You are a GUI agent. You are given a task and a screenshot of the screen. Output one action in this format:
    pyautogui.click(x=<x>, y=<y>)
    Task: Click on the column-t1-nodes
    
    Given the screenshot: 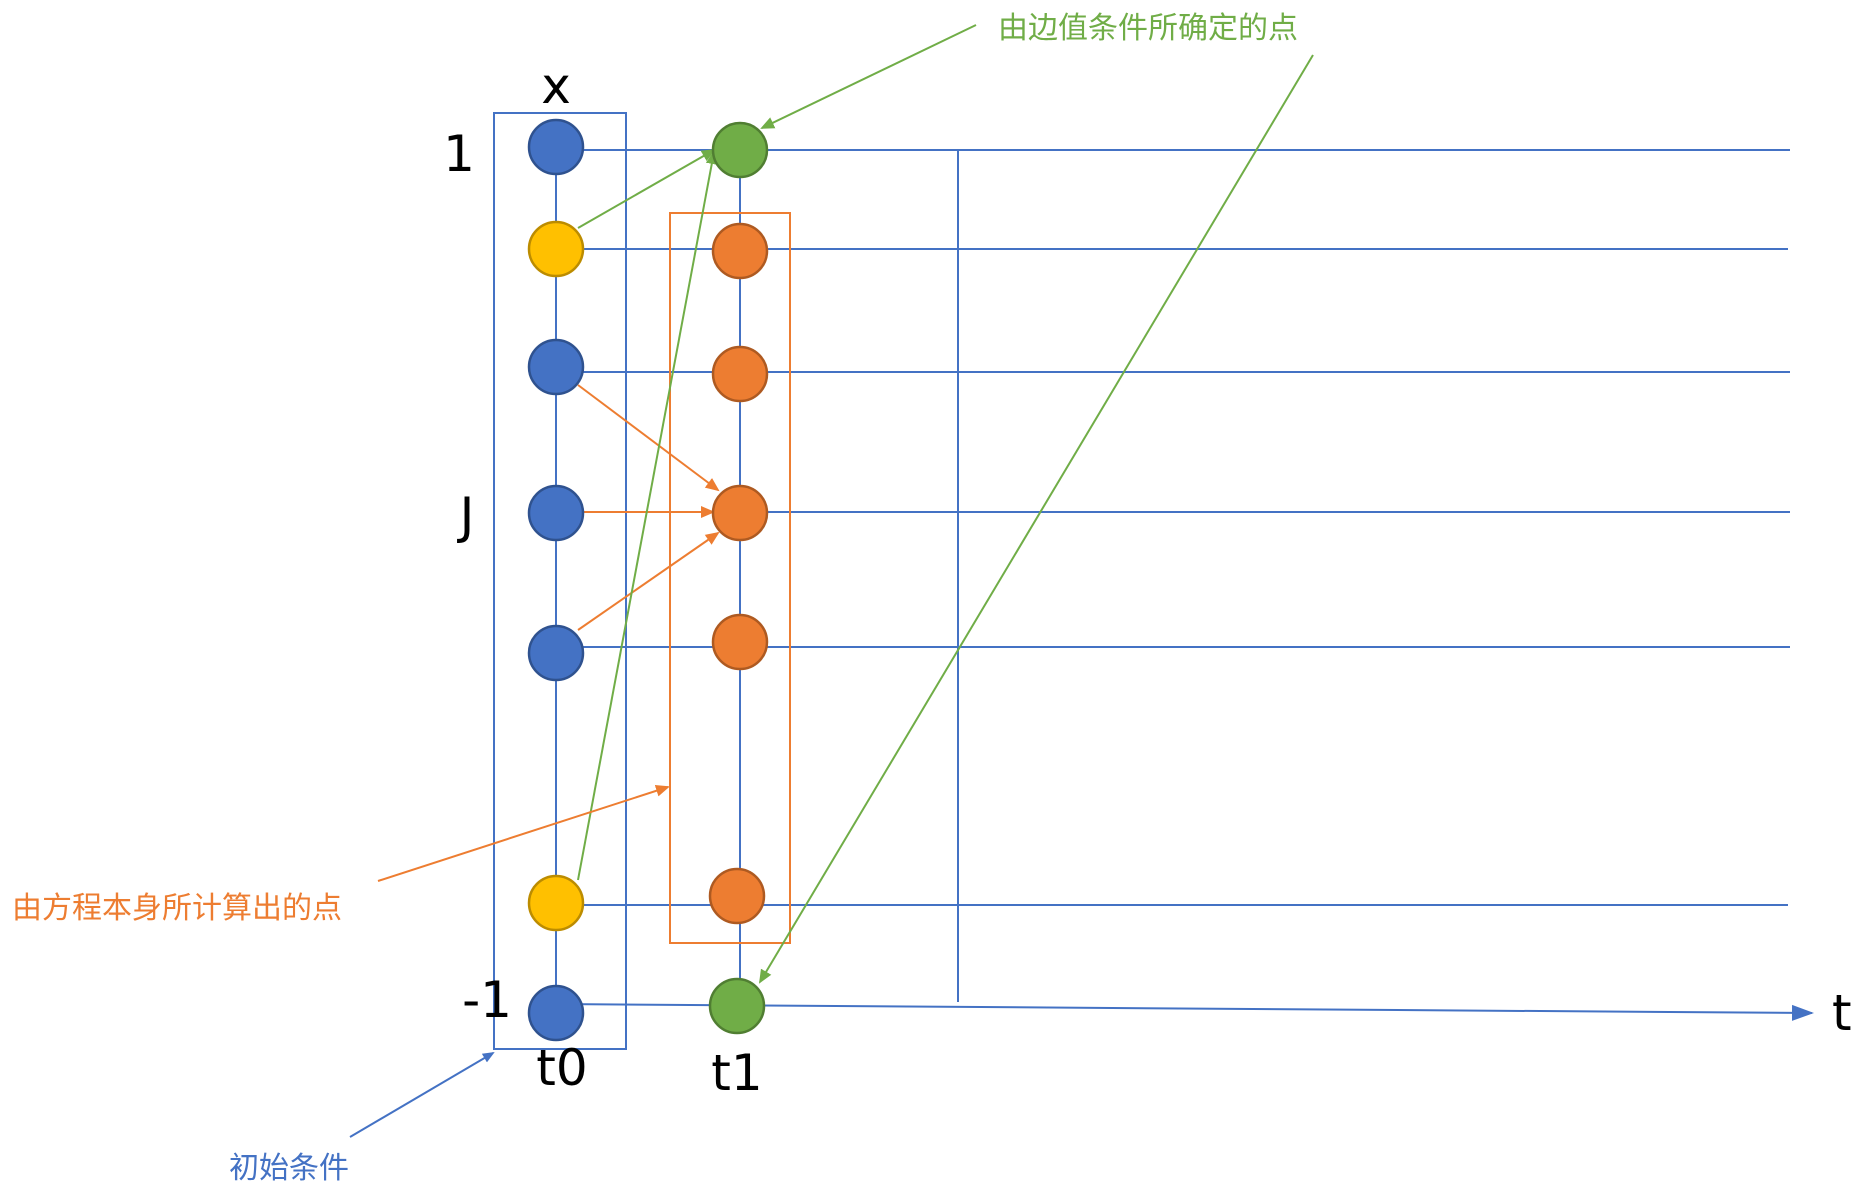 What is the action you would take?
    pyautogui.click(x=738, y=578)
    